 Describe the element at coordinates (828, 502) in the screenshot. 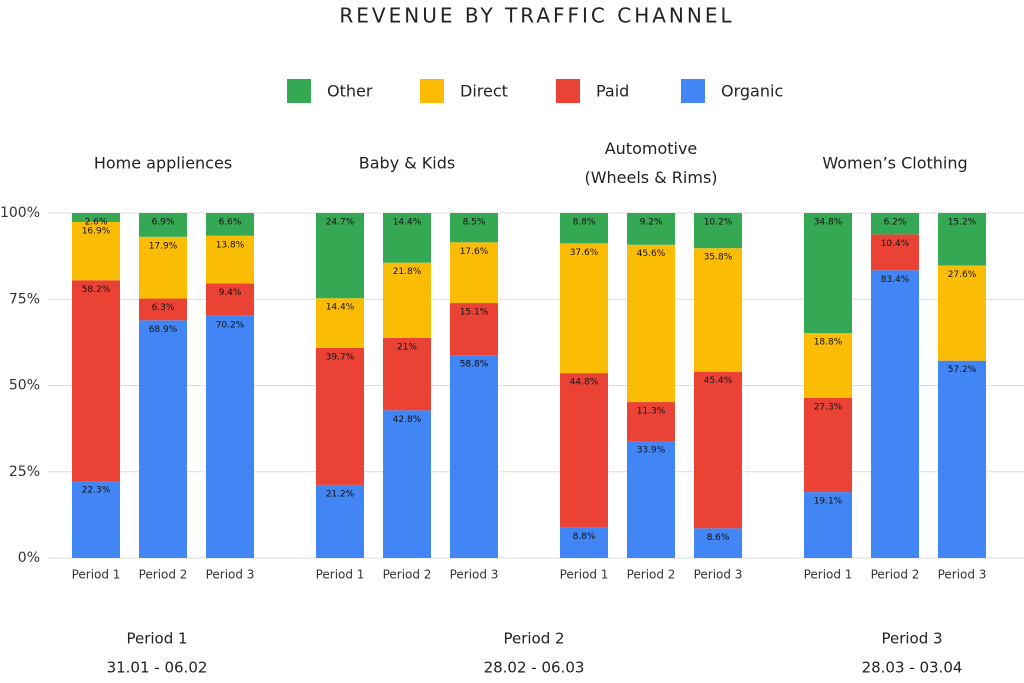

I see `data-label: 19.1%` at that location.